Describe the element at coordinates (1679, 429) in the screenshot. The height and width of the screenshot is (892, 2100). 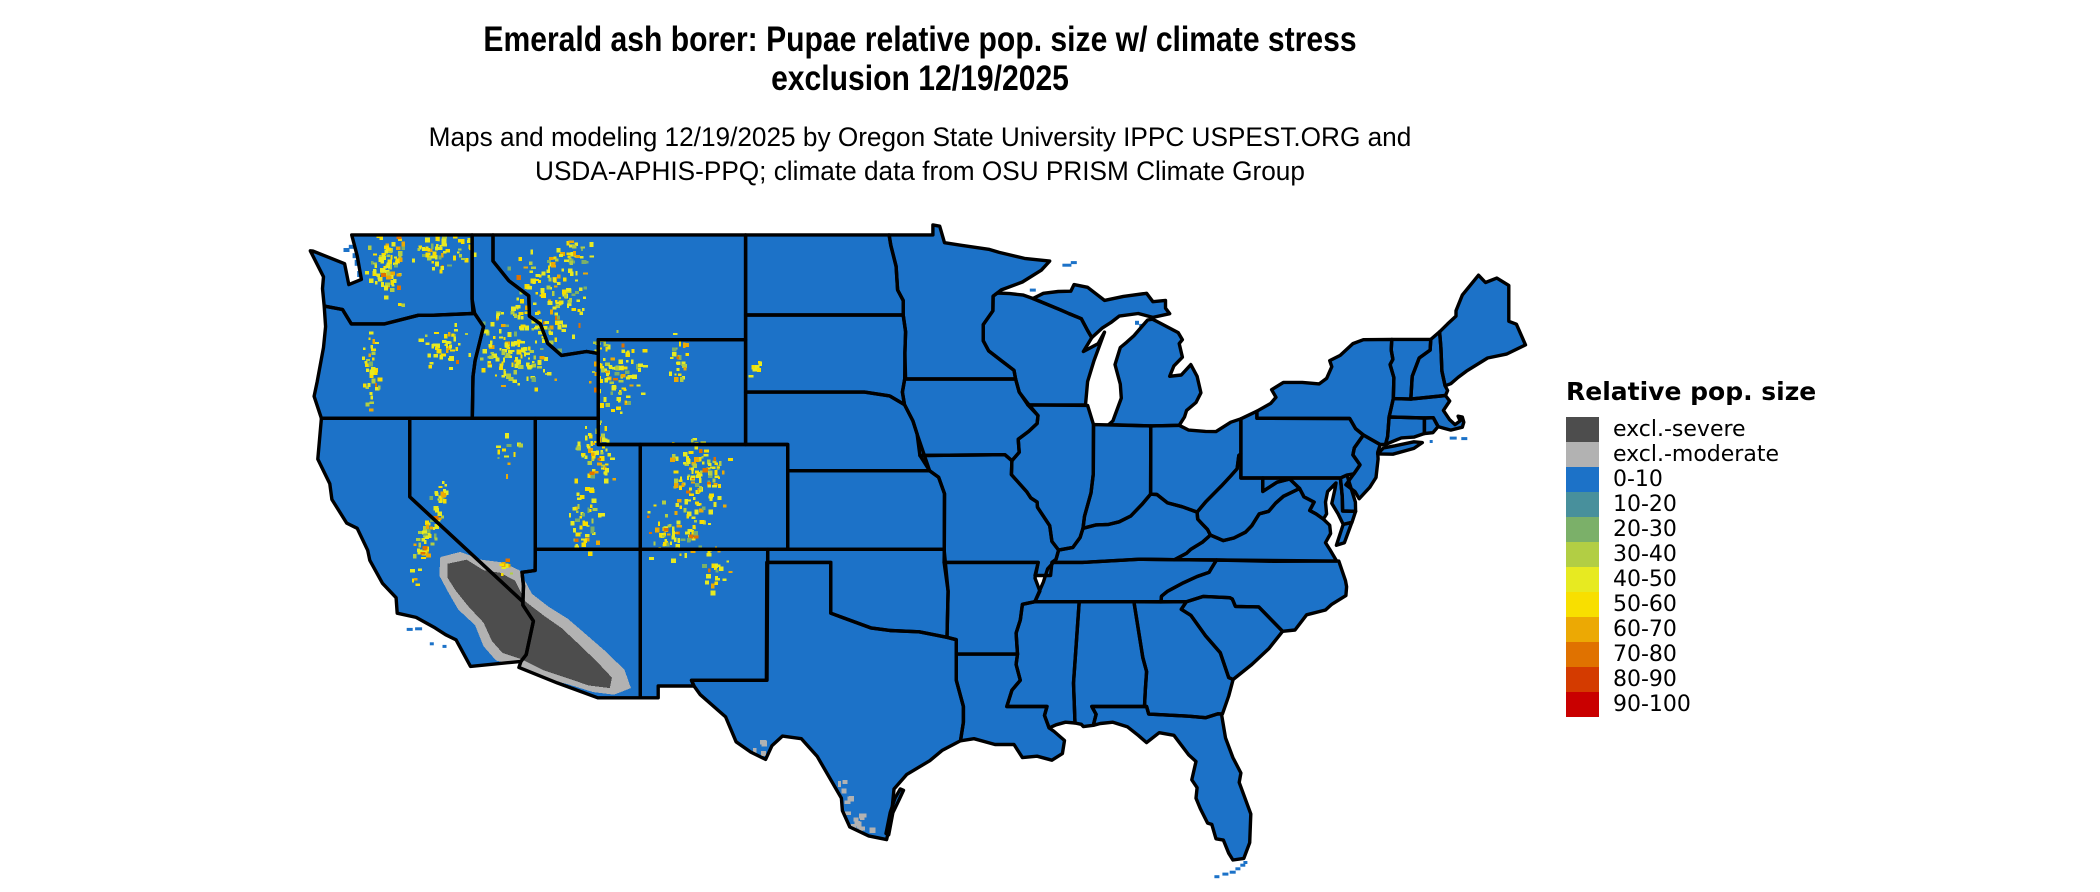
I see `legend-label: excl.-severe` at that location.